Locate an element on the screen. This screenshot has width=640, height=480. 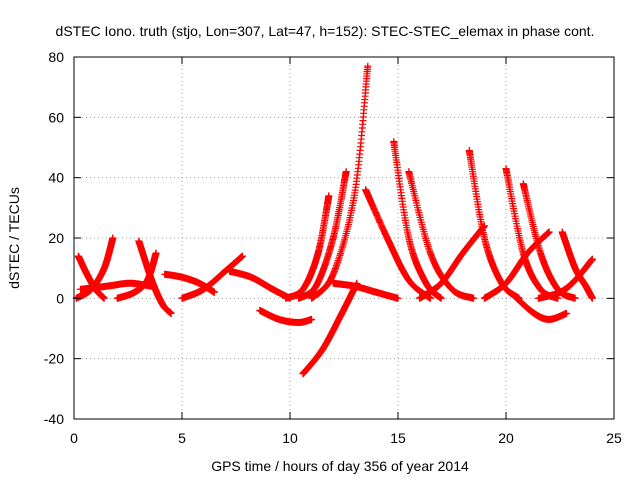
y-tick-label: 40 is located at coordinates (56, 178).